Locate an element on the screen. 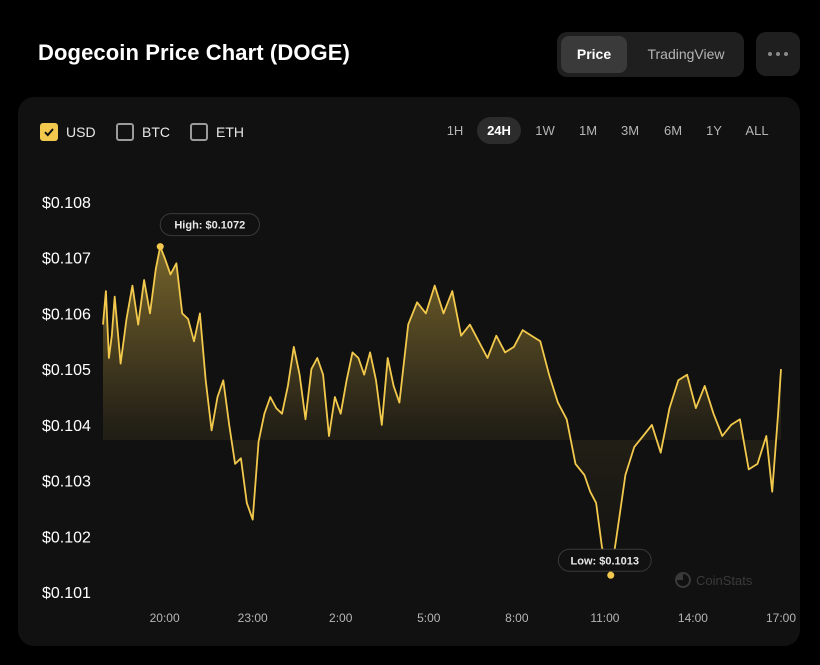  watermark-text: CoinStats is located at coordinates (724, 580).